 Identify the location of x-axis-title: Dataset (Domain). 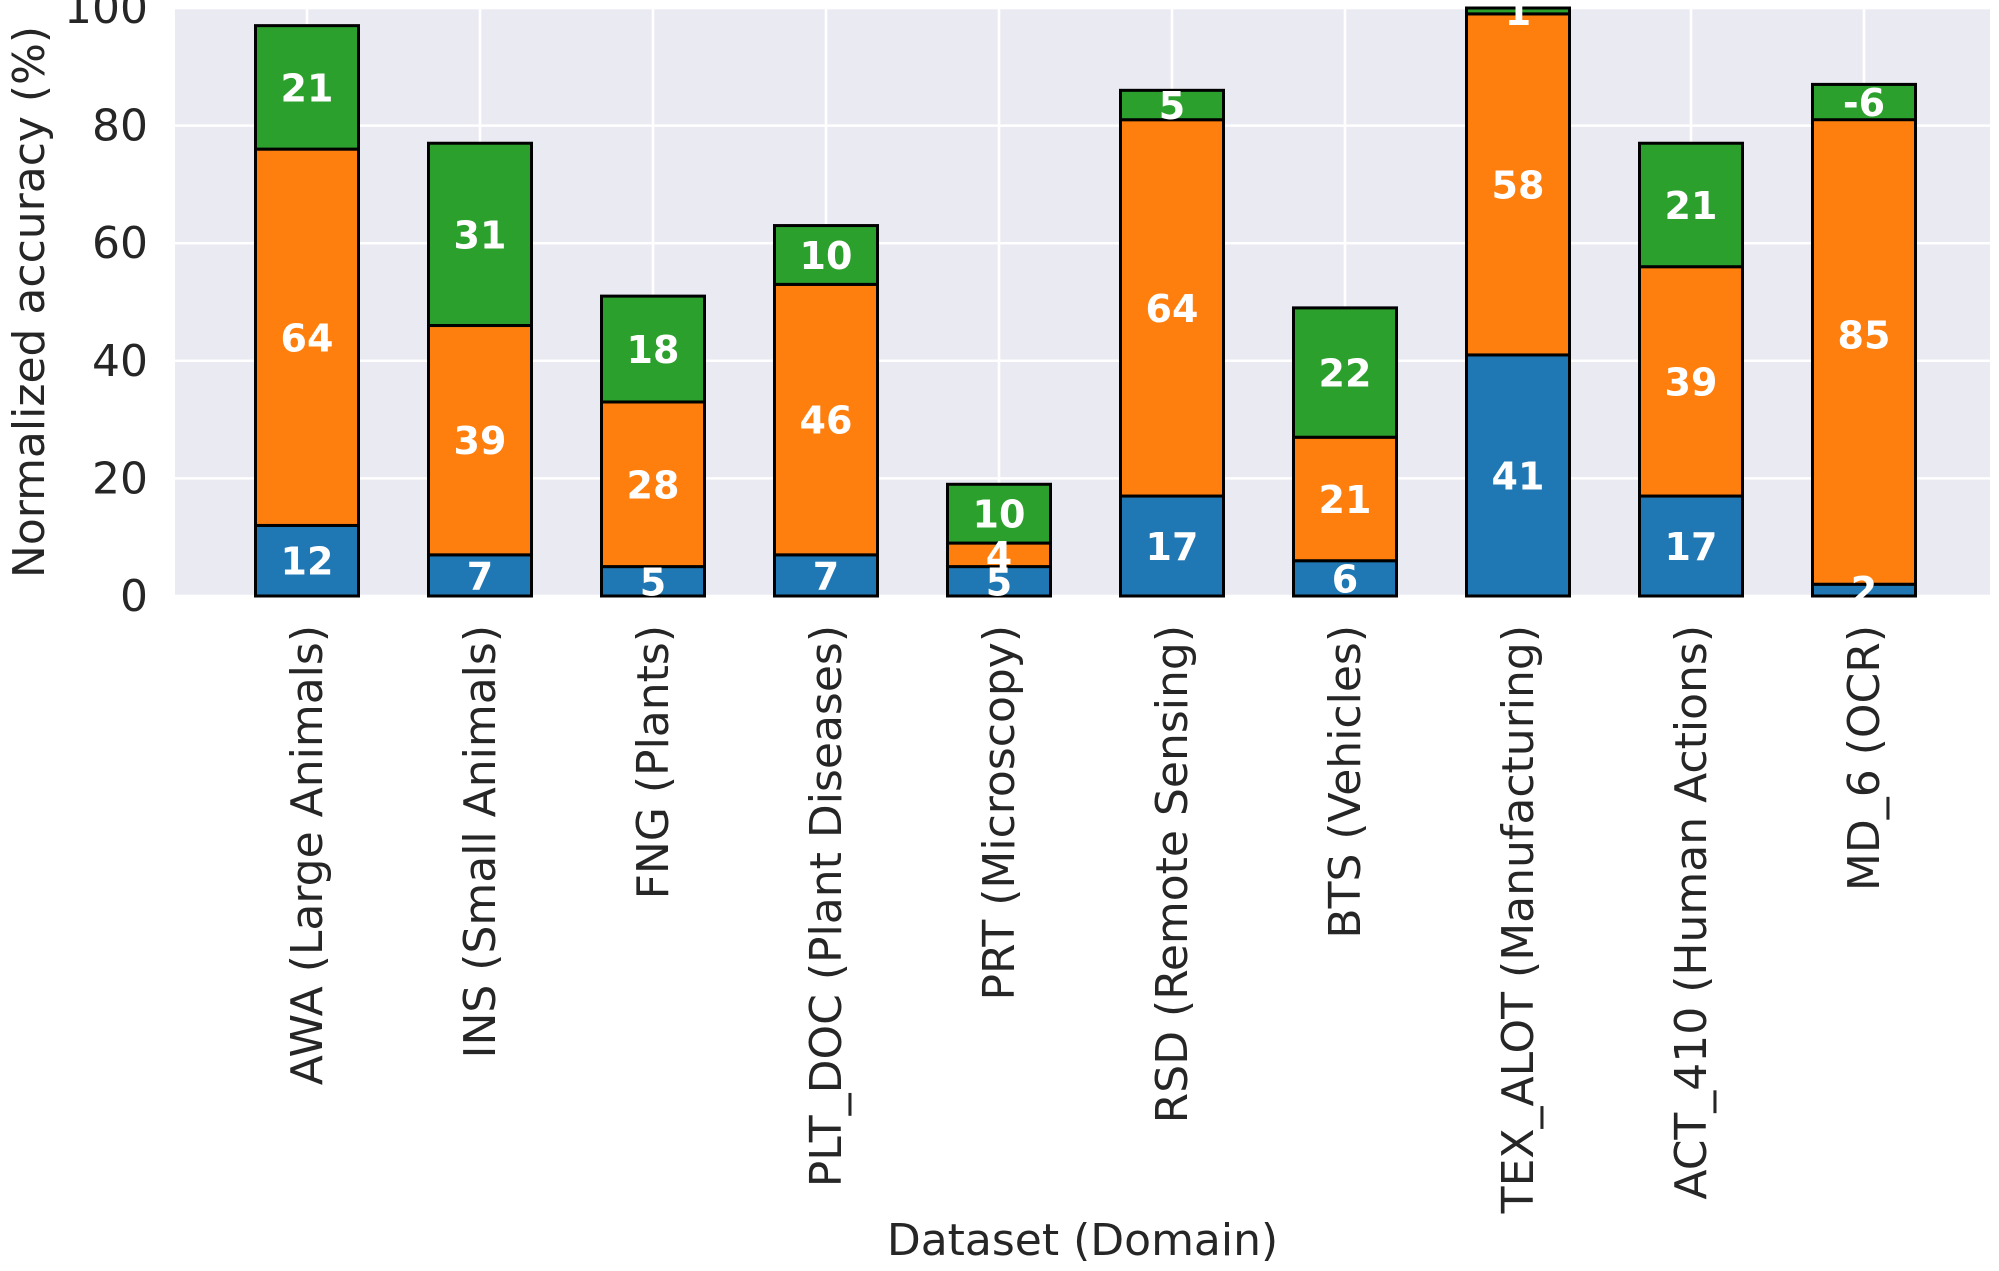
(1082, 1240).